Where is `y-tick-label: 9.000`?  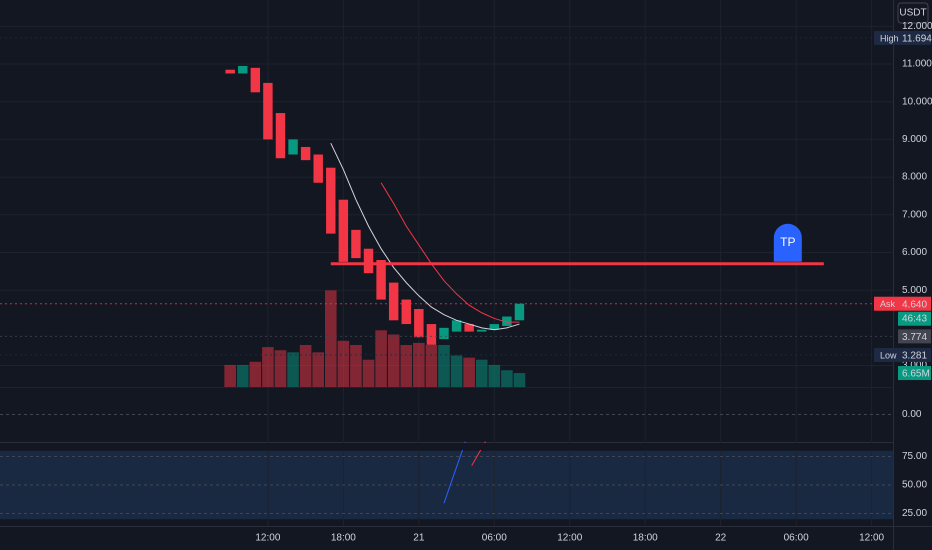
y-tick-label: 9.000 is located at coordinates (914, 139).